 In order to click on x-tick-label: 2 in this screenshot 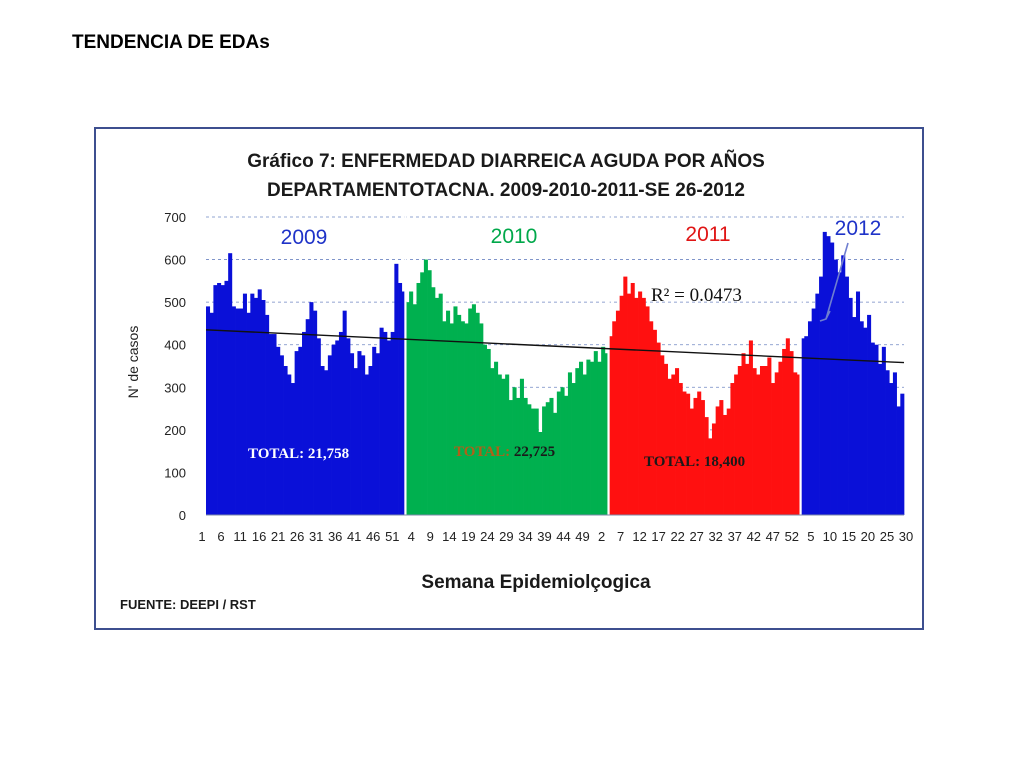, I will do `click(601, 536)`.